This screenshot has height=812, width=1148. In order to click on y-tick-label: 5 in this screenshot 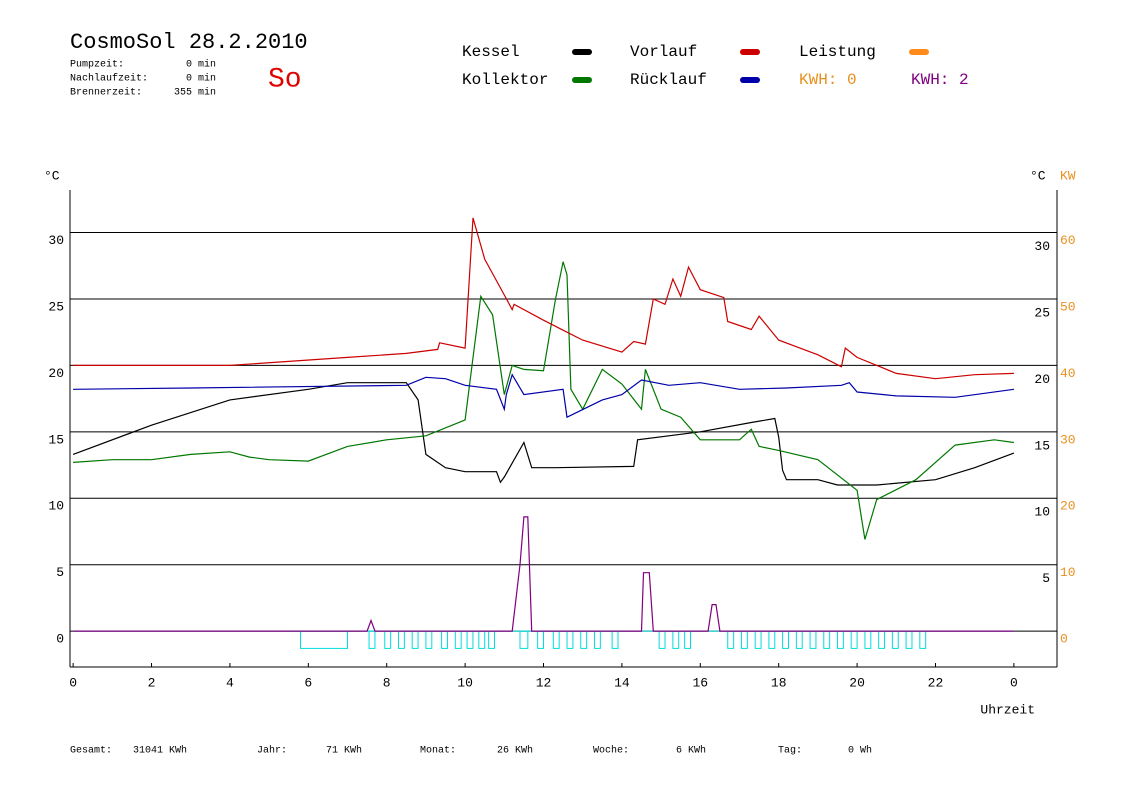, I will do `click(60, 572)`.